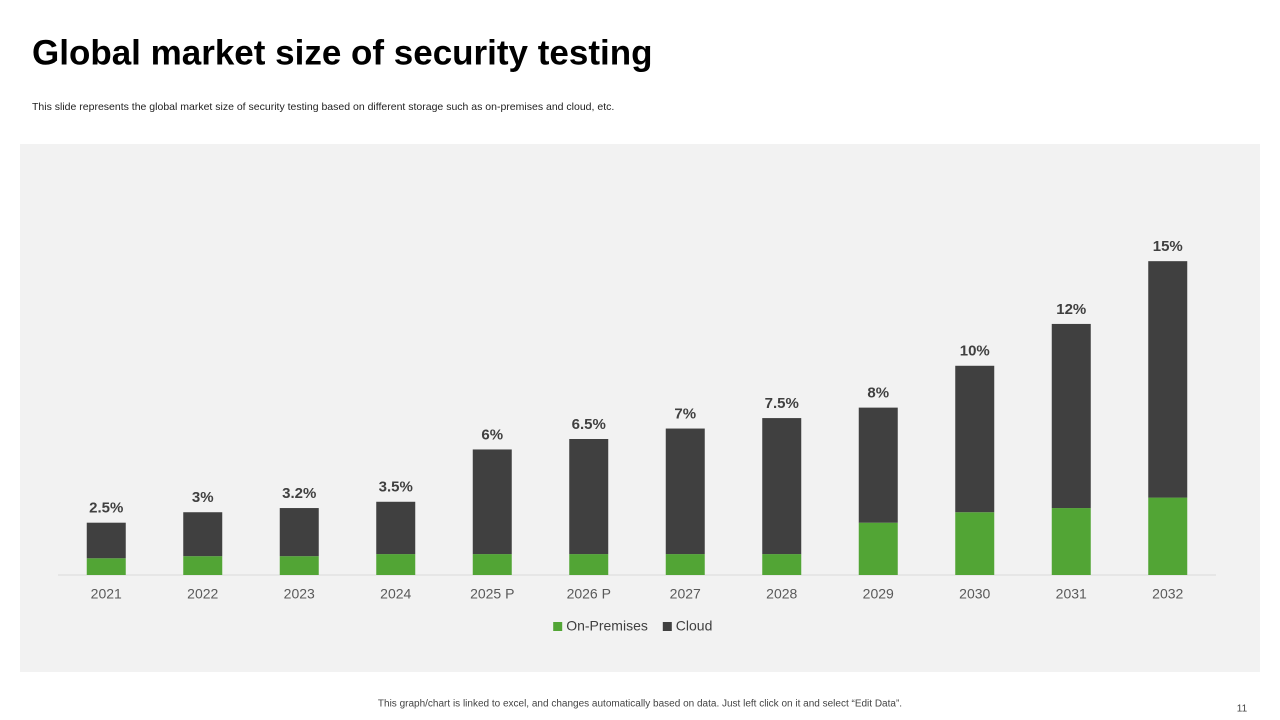 This screenshot has height=720, width=1280. What do you see at coordinates (299, 594) in the screenshot?
I see `x-tick-label: 2023` at bounding box center [299, 594].